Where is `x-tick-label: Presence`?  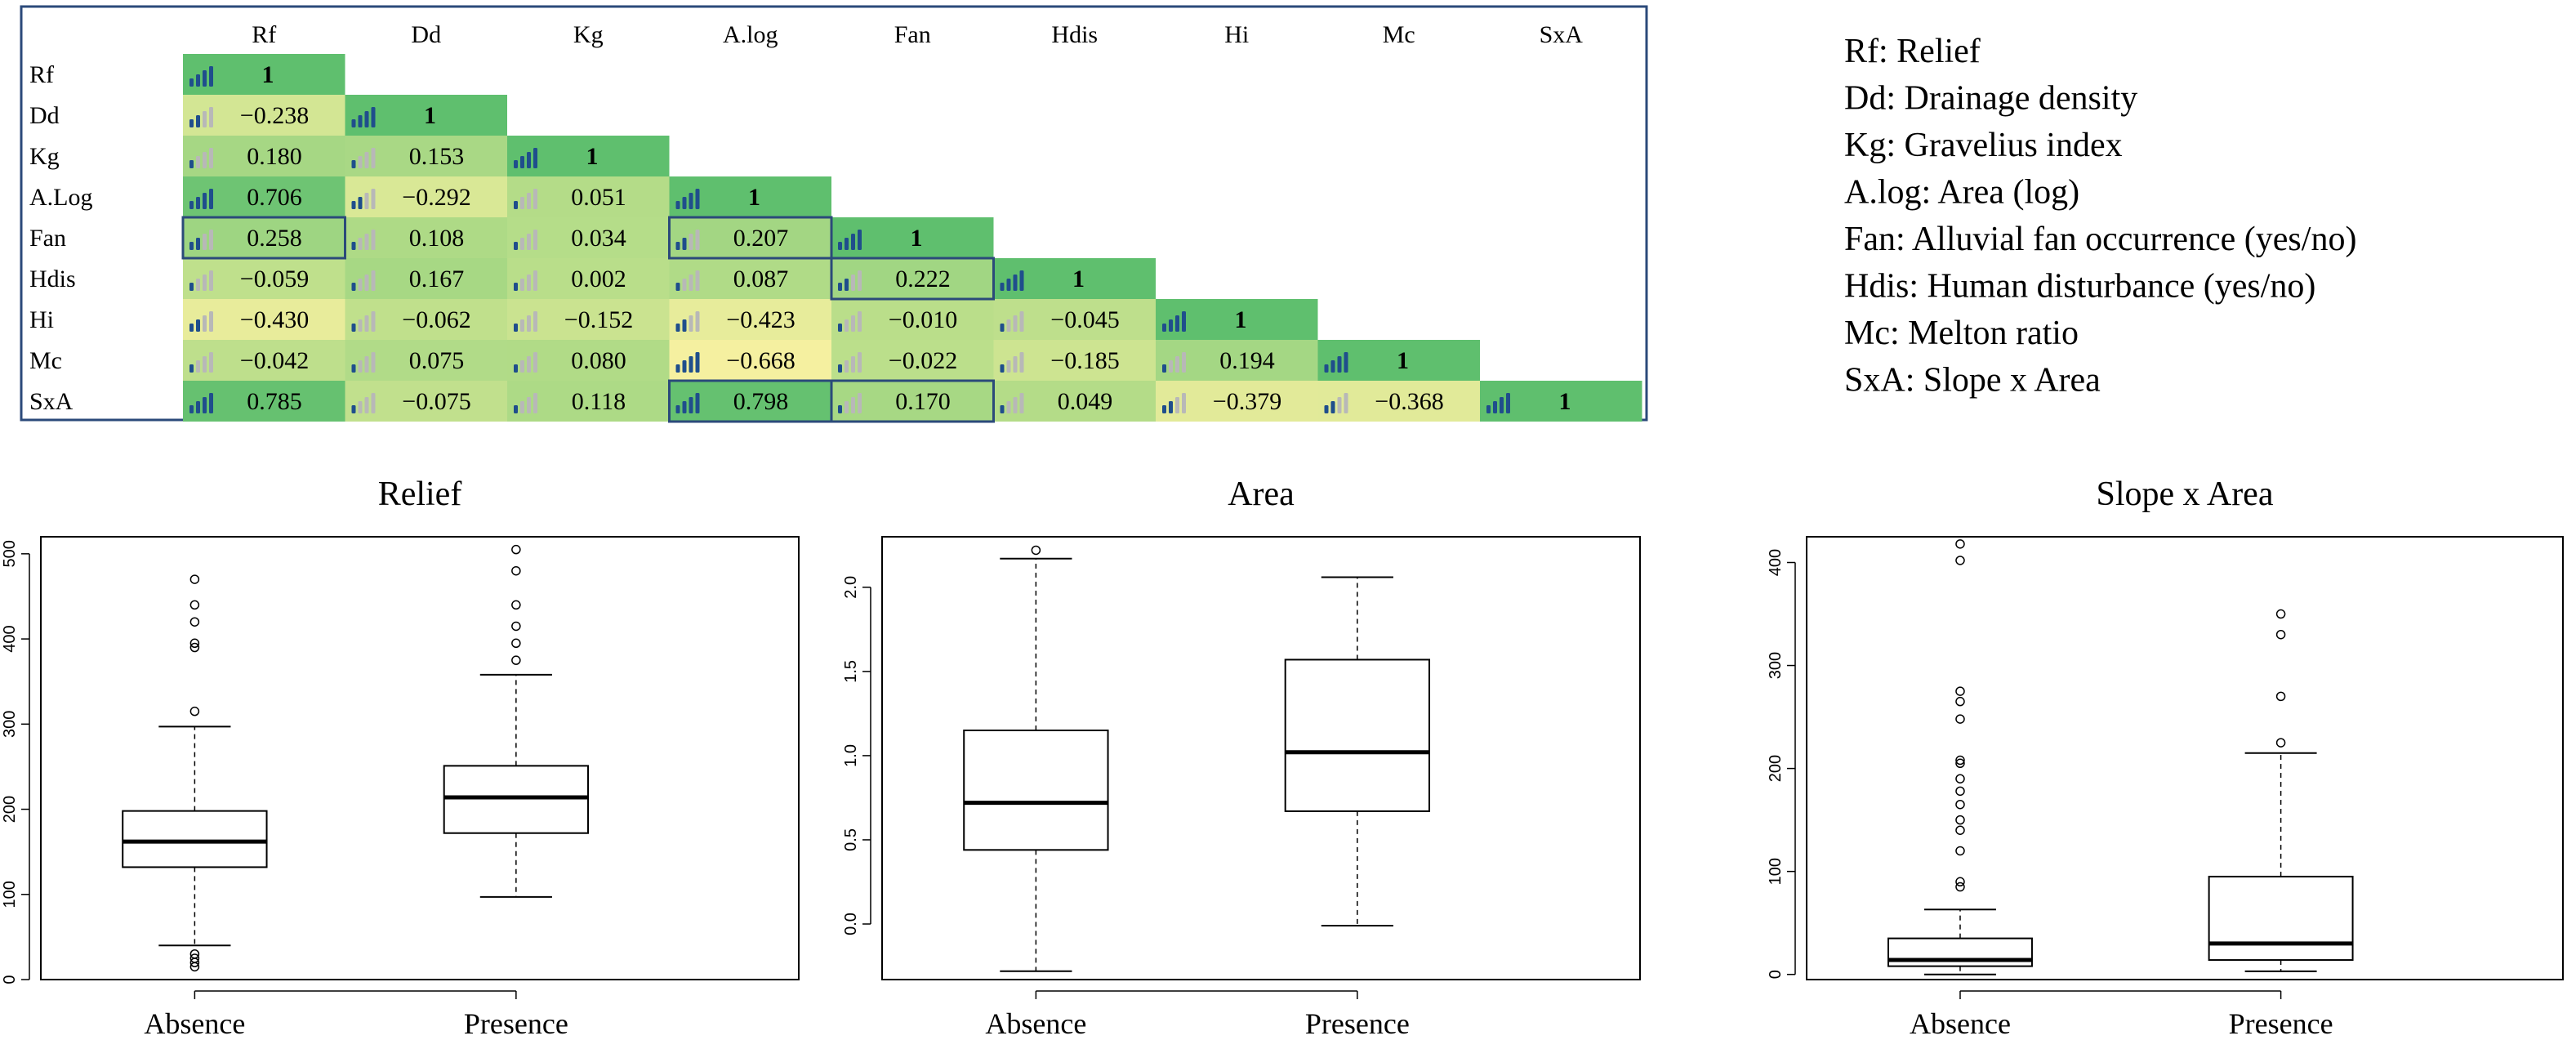 x-tick-label: Presence is located at coordinates (516, 1023).